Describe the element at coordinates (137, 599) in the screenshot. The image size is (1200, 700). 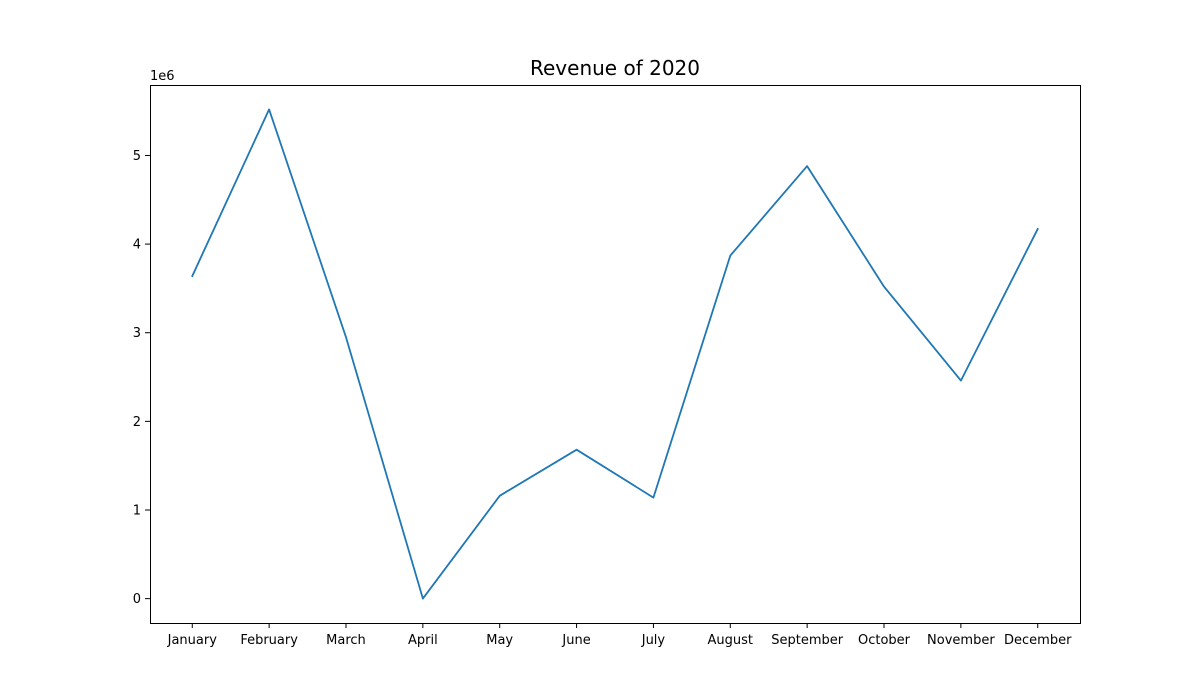
I see `y-tick-label: 0` at that location.